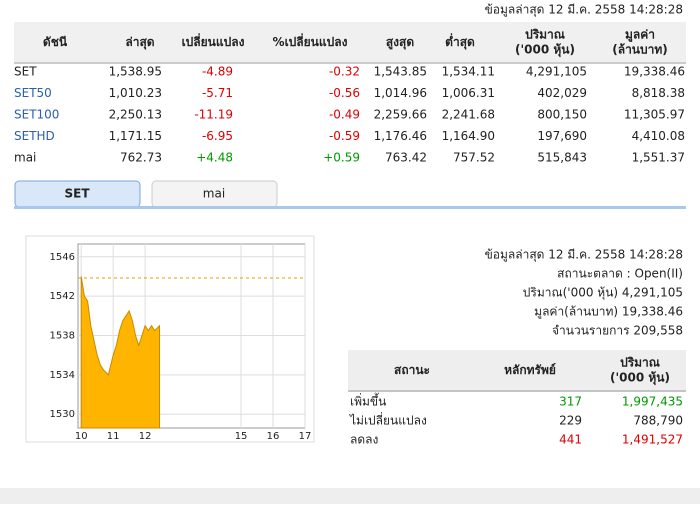  I want to click on info-line: ข้อมูลล่าสุด 12 มี.ค. 2558 14:28:28, so click(584, 255).